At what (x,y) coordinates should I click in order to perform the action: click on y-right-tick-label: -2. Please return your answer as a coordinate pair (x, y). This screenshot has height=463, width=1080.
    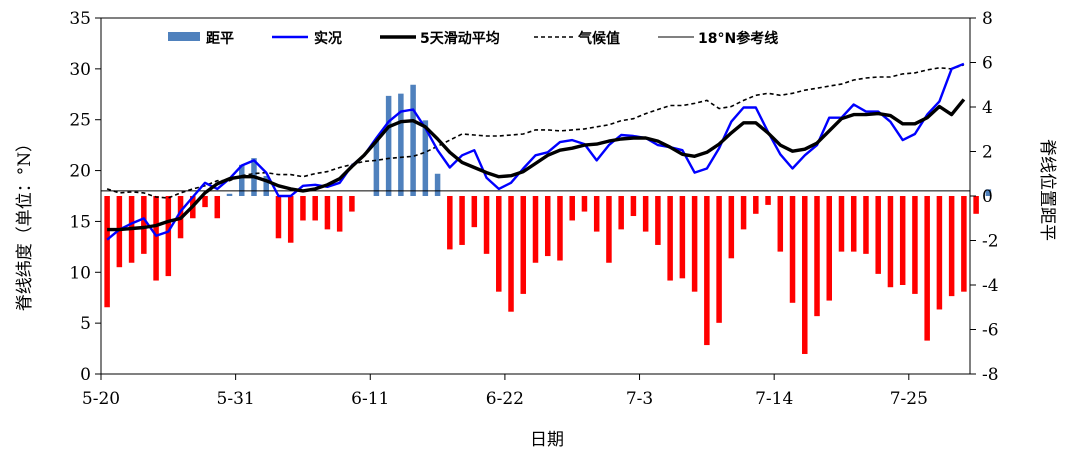
    Looking at the image, I should click on (990, 242).